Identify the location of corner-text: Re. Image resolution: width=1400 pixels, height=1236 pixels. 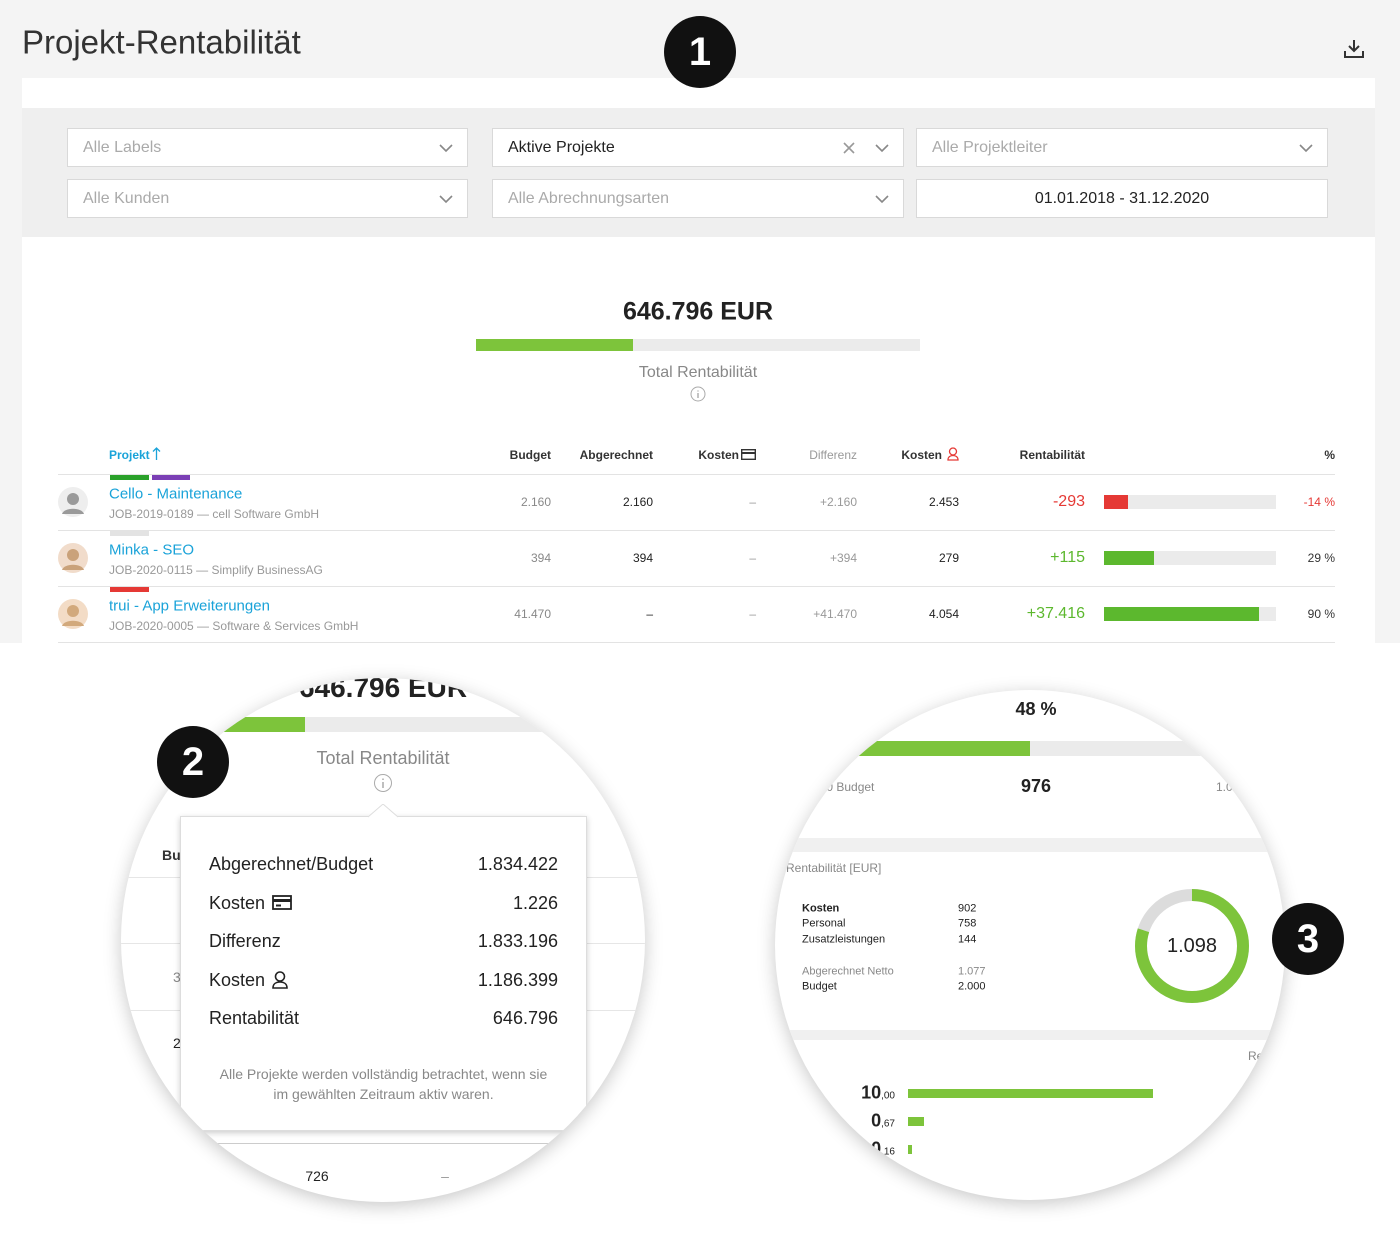
(1256, 1056).